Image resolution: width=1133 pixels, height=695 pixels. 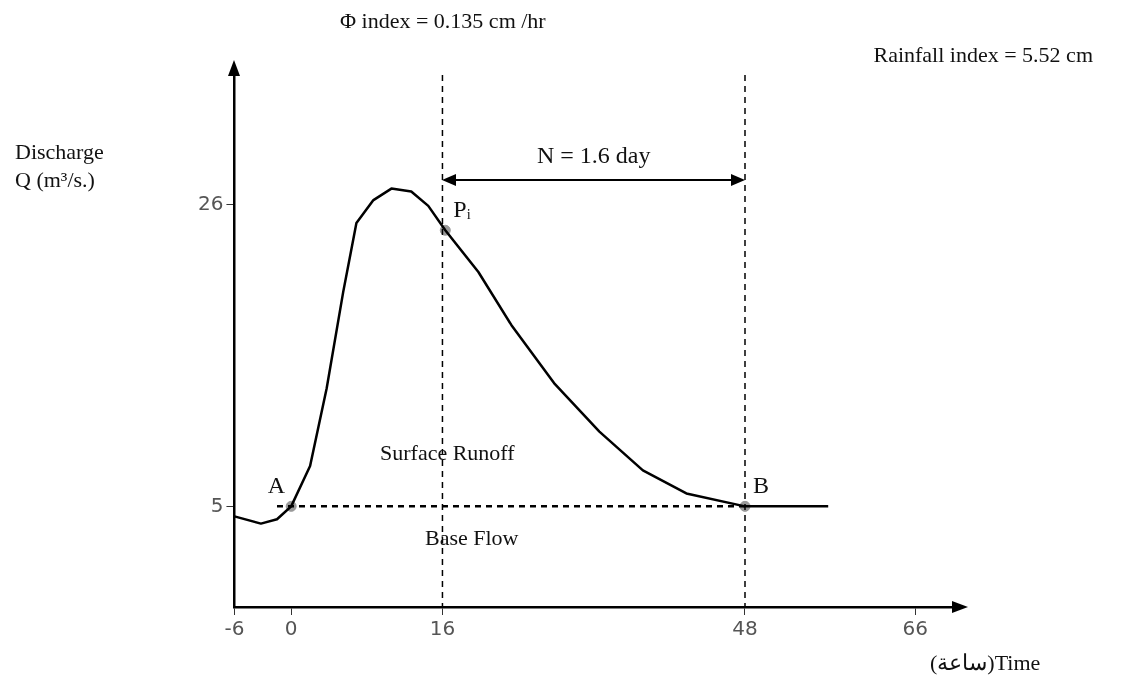 What do you see at coordinates (234, 628) in the screenshot?
I see `x-tick-label: -6` at bounding box center [234, 628].